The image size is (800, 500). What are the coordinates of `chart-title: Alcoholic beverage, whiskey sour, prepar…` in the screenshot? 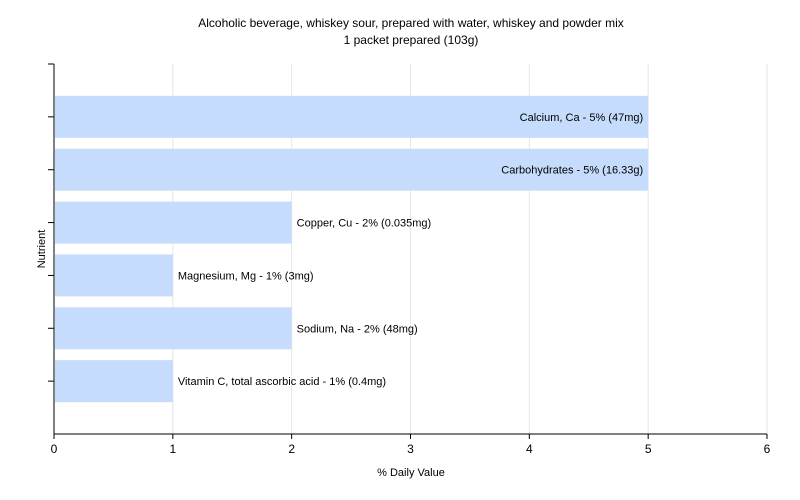 It's located at (411, 23).